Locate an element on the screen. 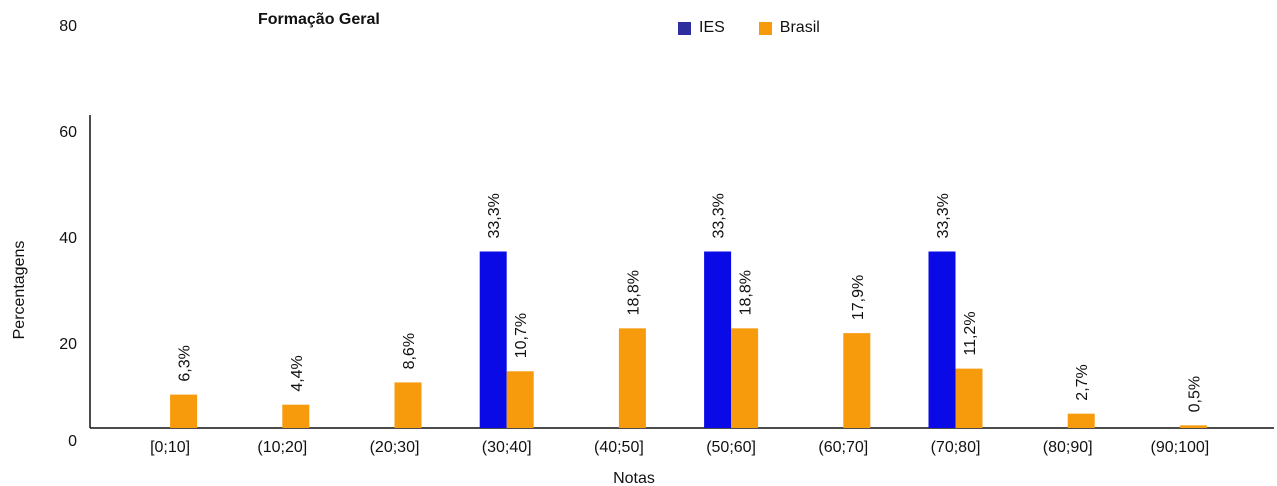 Image resolution: width=1277 pixels, height=486 pixels. legend: IES Brasil is located at coordinates (749, 28).